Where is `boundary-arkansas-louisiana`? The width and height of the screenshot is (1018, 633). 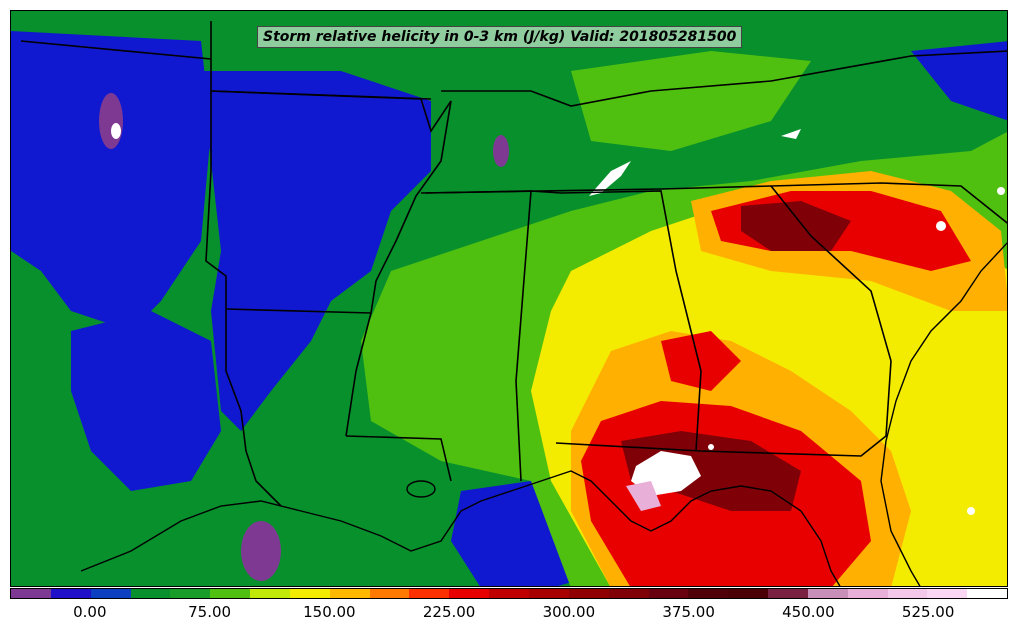
boundary-arkansas-louisiana is located at coordinates (298, 311).